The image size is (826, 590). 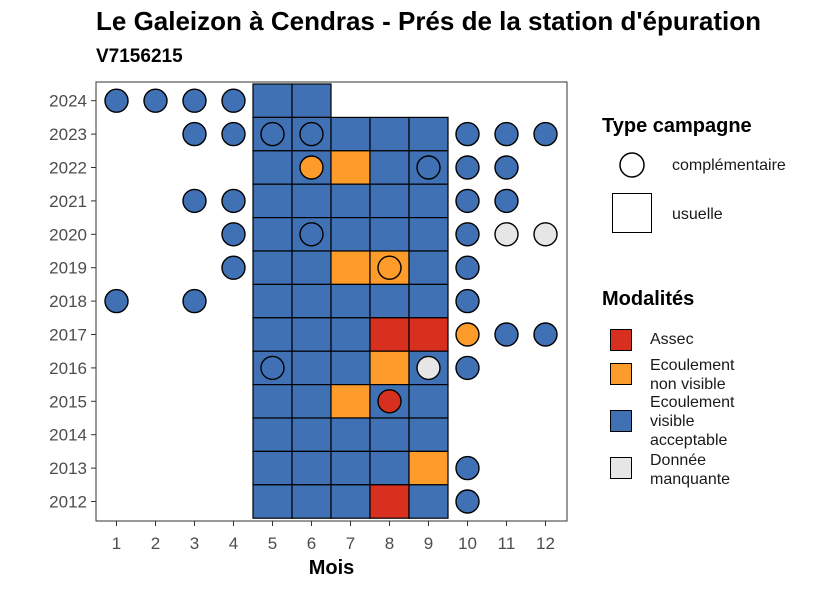 What do you see at coordinates (233, 543) in the screenshot?
I see `x-tick-label-4: 4` at bounding box center [233, 543].